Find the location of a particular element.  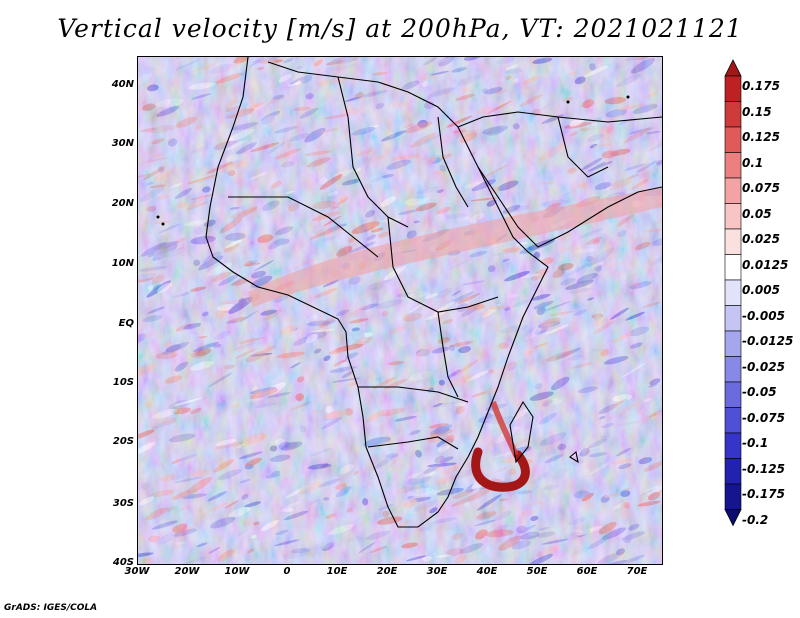

lon-label-0: 0 is located at coordinates (287, 571).